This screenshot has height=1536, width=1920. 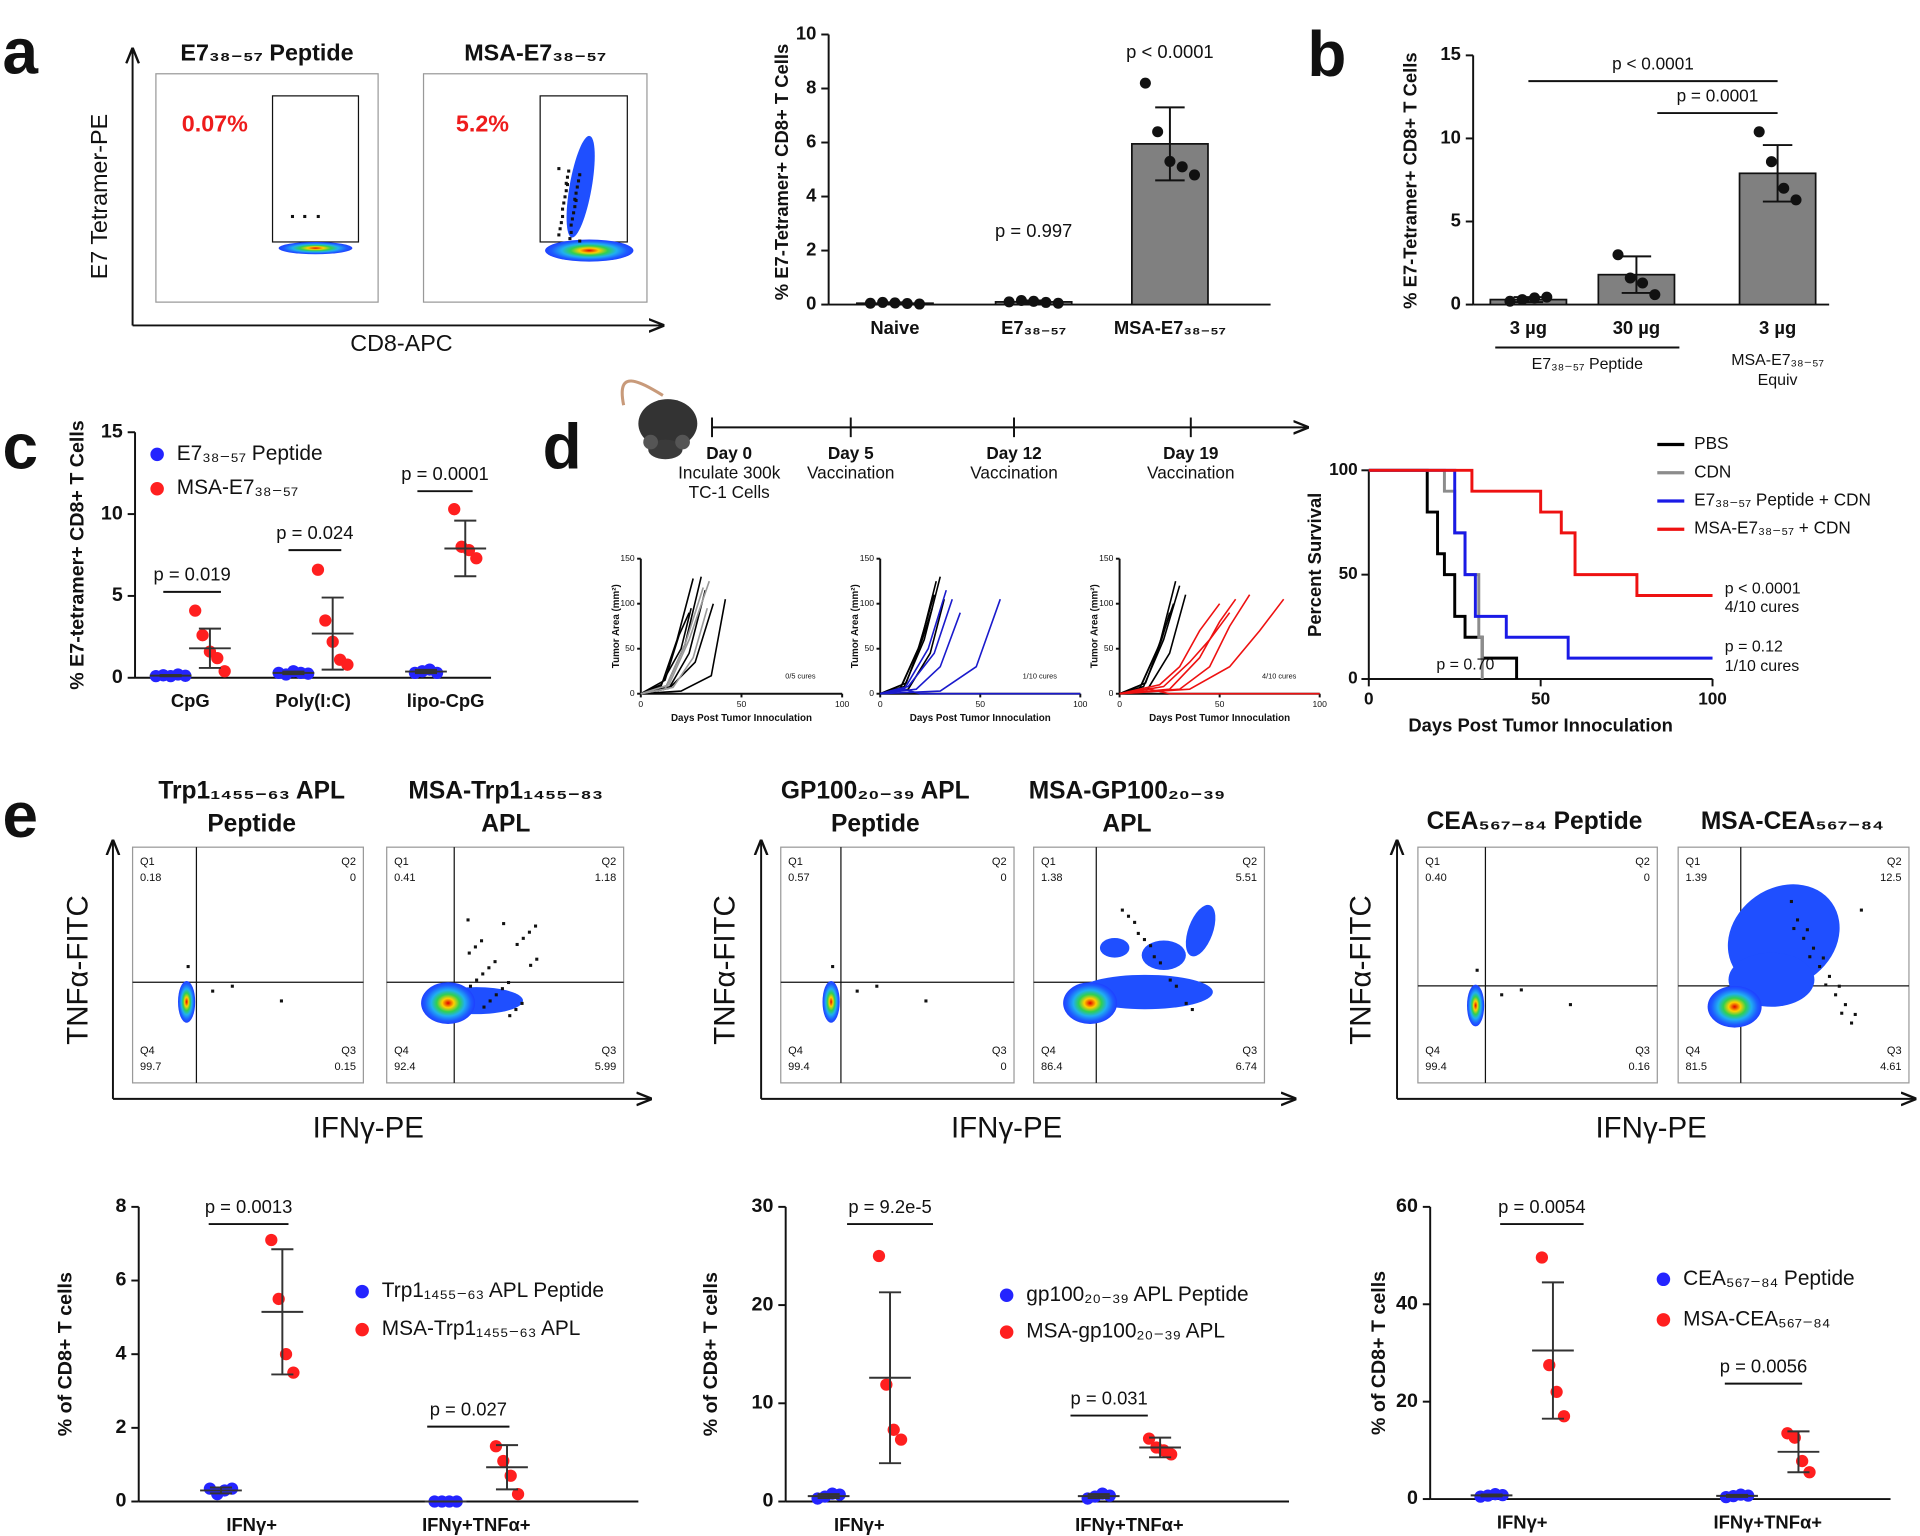 What do you see at coordinates (112, 431) in the screenshot?
I see `y-tick-label: 15` at bounding box center [112, 431].